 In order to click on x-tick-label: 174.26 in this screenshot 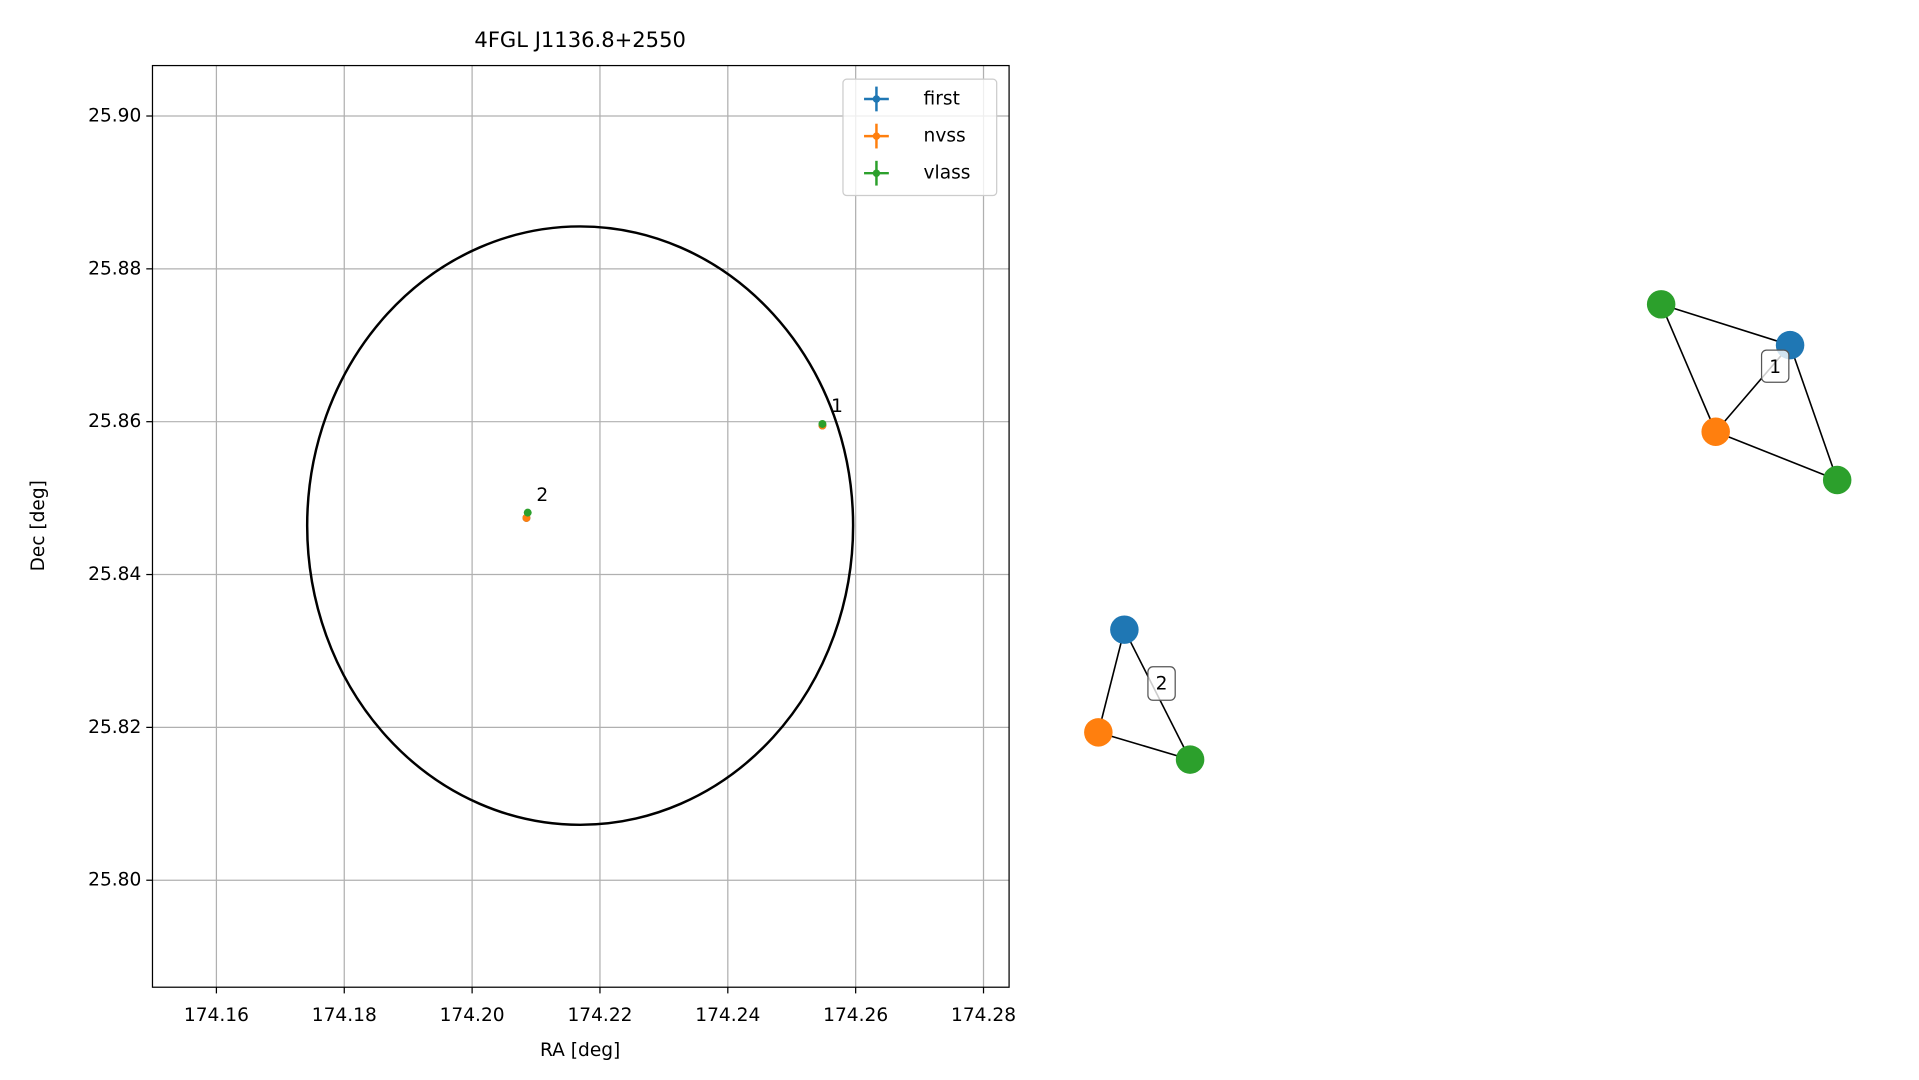, I will do `click(855, 1015)`.